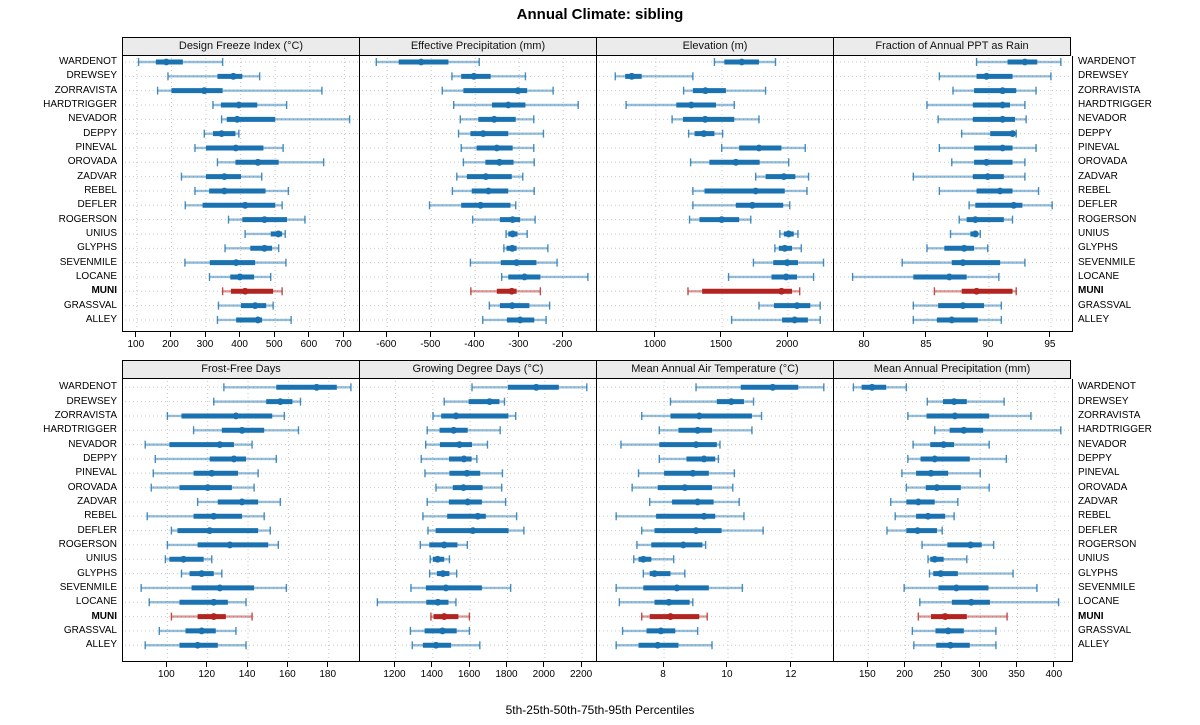  Describe the element at coordinates (1115, 430) in the screenshot. I see `station-label: HARDTRIGGER` at that location.